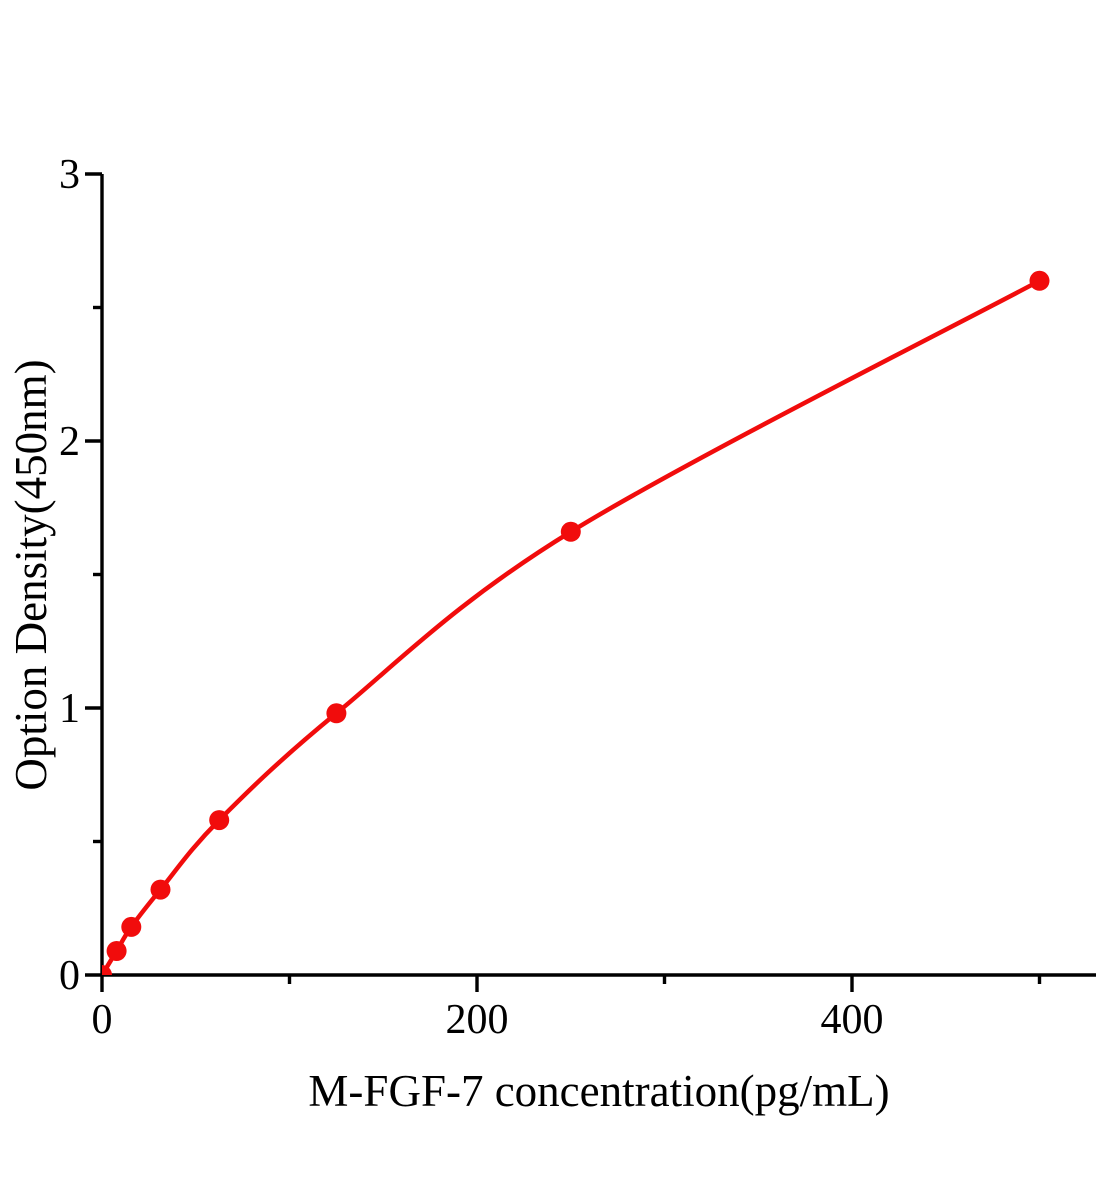 The image size is (1104, 1200). What do you see at coordinates (31, 574) in the screenshot?
I see `y-axis-title: Option Density(450nm)` at bounding box center [31, 574].